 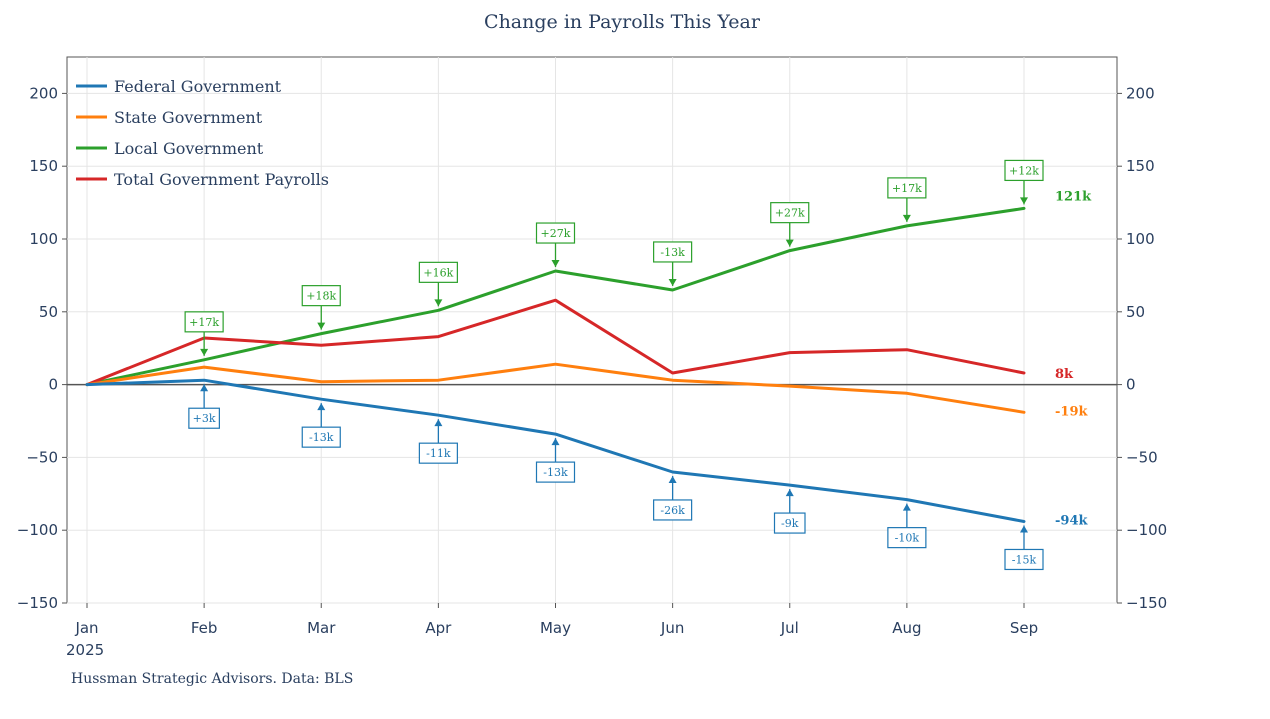 What do you see at coordinates (42, 457) in the screenshot?
I see `y-tick-label-left: −50` at bounding box center [42, 457].